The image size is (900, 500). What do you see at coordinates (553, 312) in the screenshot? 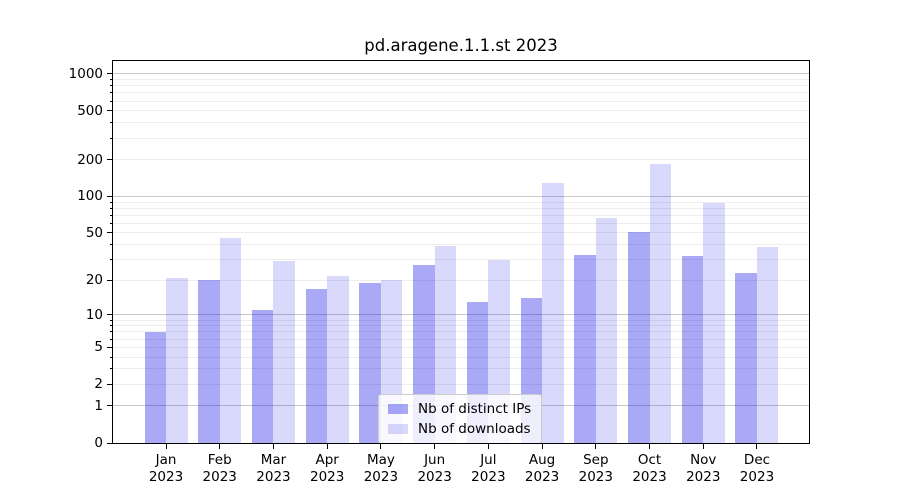
I see `bar-downloads-aug` at bounding box center [553, 312].